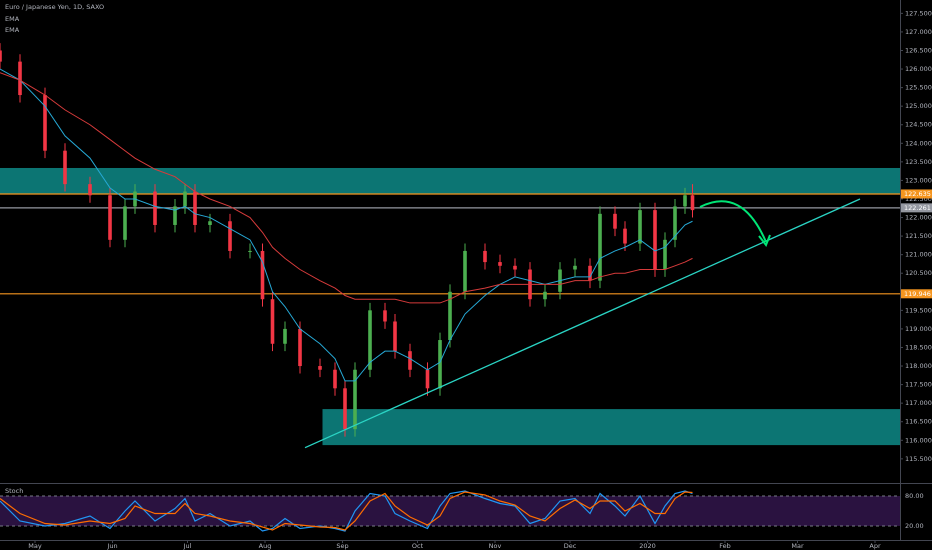 The width and height of the screenshot is (932, 550). I want to click on symbol-title: Euro / Japanese Yen, 1D, SAXO, so click(54, 7).